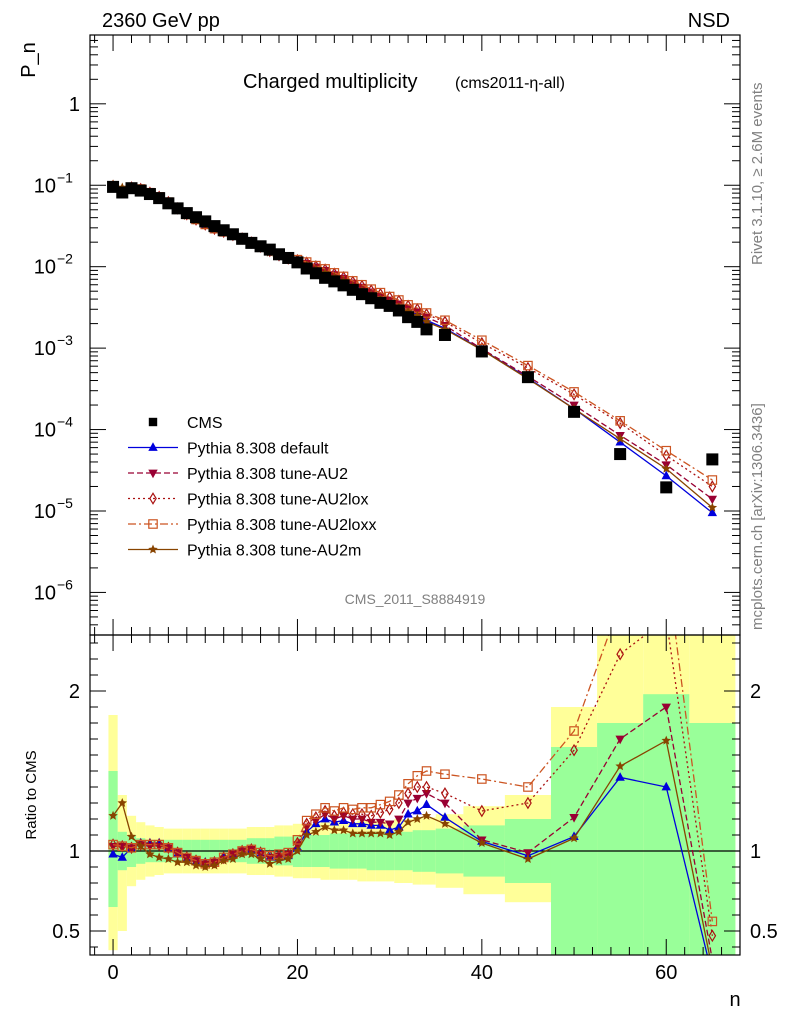 The image size is (786, 1024). Describe the element at coordinates (297, 973) in the screenshot. I see `x-tick-label: 20` at that location.